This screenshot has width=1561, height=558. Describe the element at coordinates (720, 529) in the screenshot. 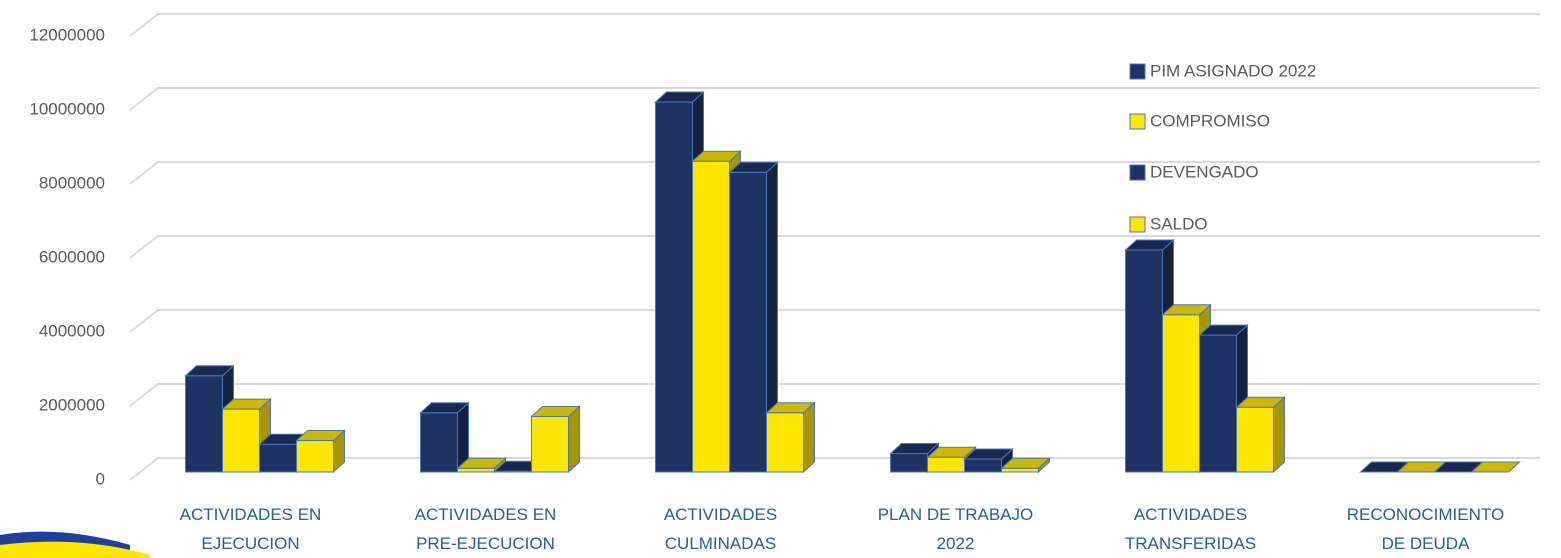

I see `x-tick-label: ACTIVIDADES CULMINADAS` at that location.